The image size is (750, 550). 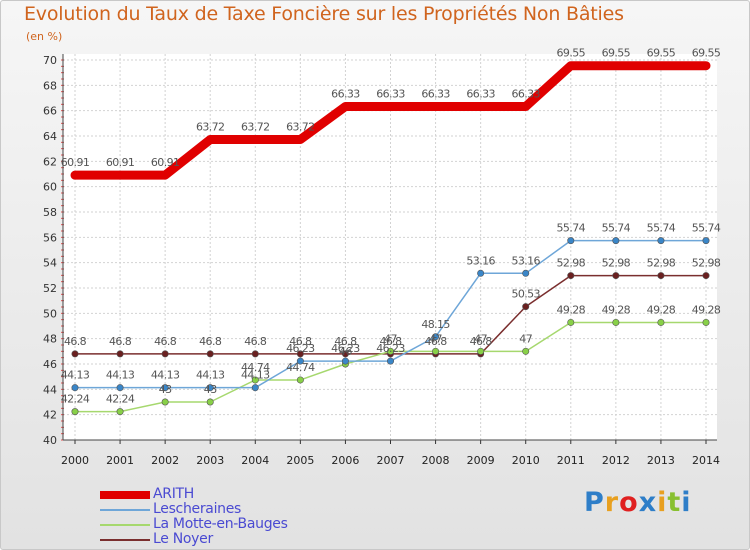 I want to click on legend-swatch-arith, so click(x=125, y=495).